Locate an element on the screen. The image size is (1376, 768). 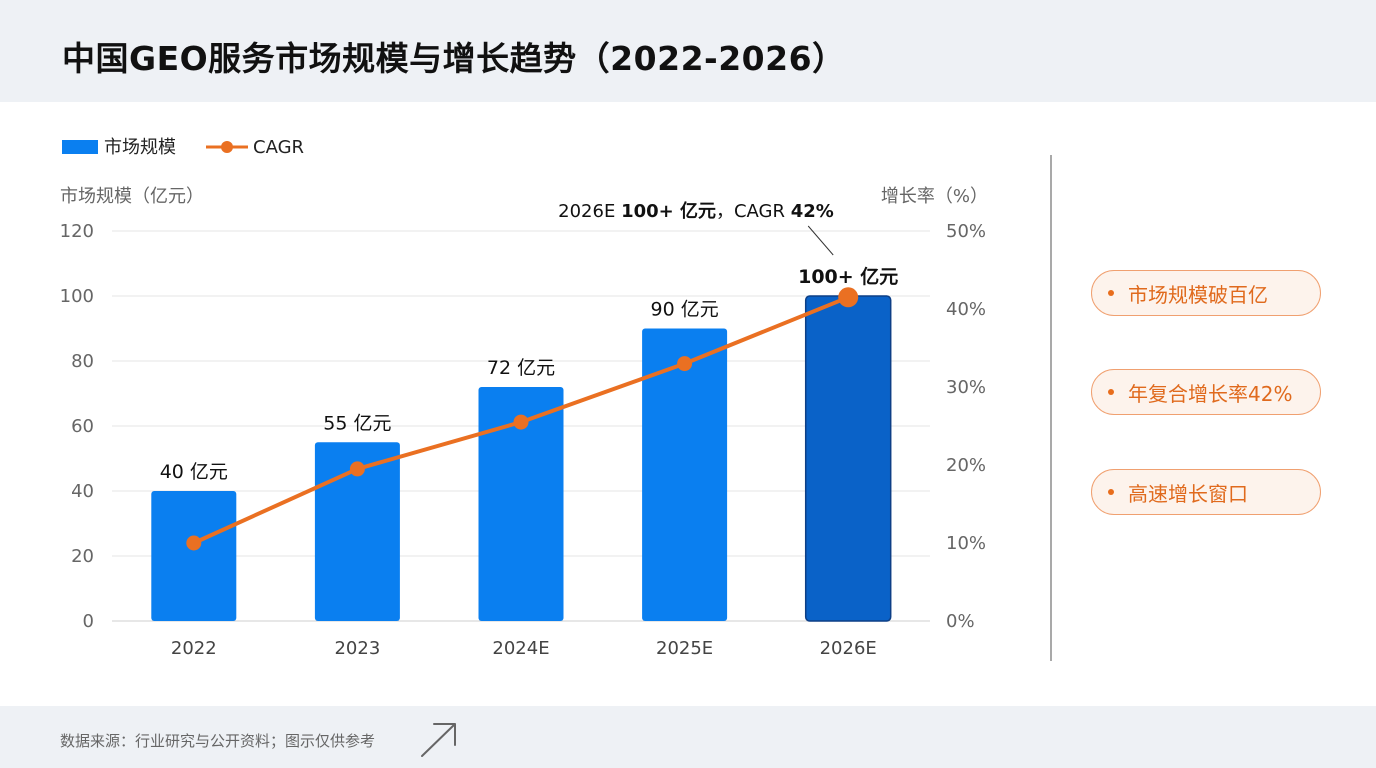
y-tick-label-left: 40 is located at coordinates (82, 491).